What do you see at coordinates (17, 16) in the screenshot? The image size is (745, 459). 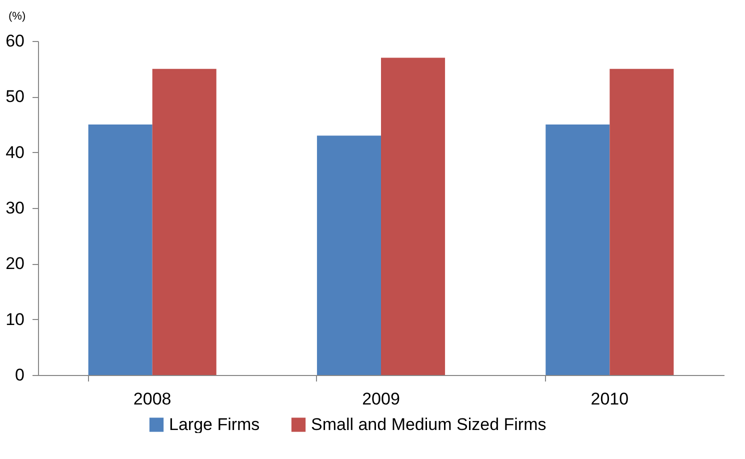 I see `y-axis-title: (%)` at bounding box center [17, 16].